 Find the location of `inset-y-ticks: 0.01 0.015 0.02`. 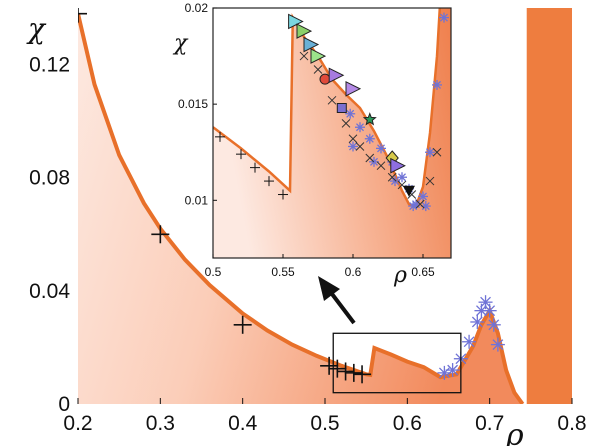

inset-y-ticks: 0.01 0.015 0.02 is located at coordinates (197, 104).